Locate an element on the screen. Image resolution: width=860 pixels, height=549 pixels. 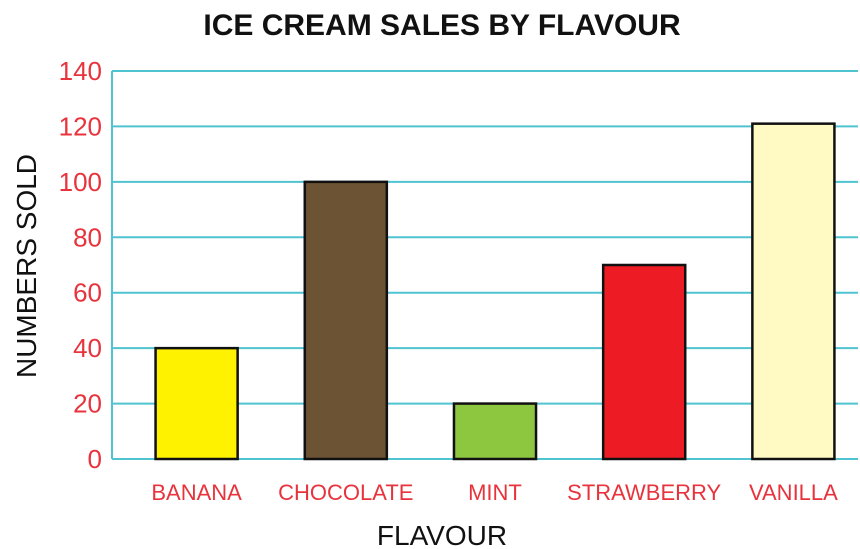
bar-vanilla is located at coordinates (793, 291).